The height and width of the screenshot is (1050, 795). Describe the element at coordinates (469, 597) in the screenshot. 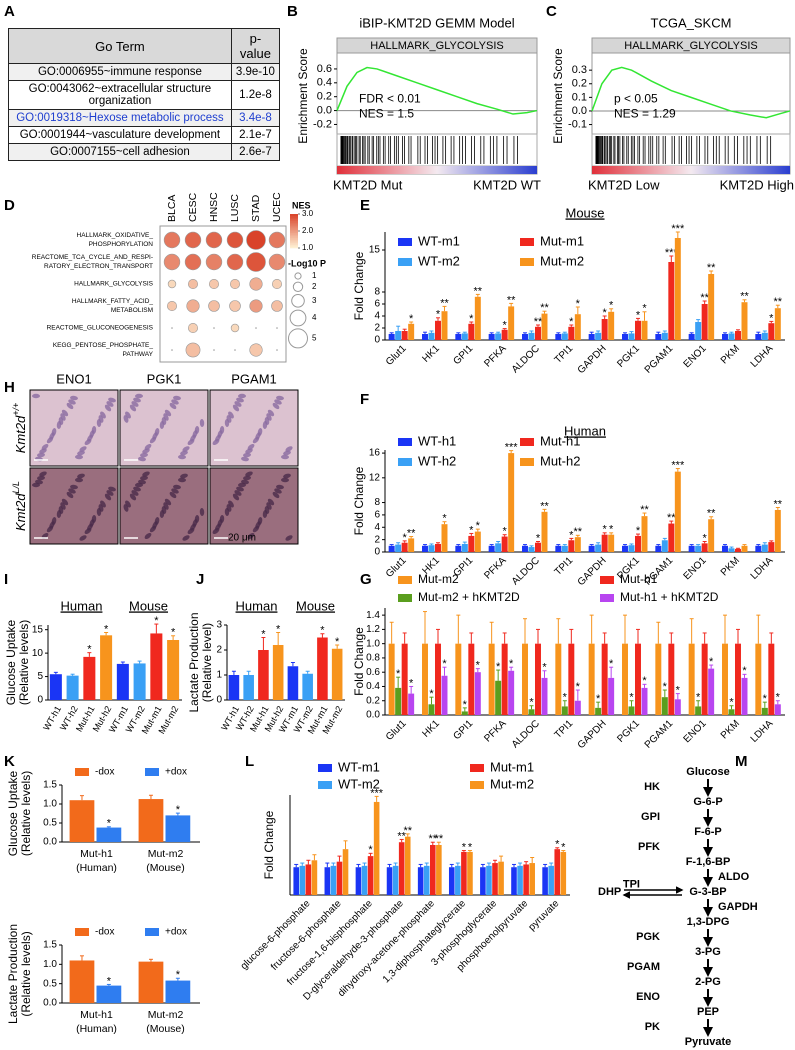

I see `legend-label: Mut-m2 + hKMT2D` at that location.